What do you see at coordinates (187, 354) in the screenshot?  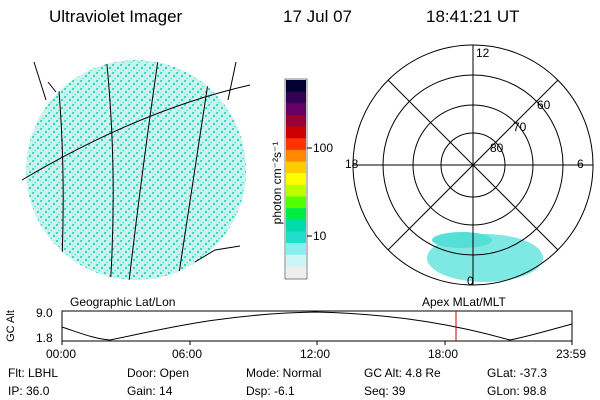 I see `time-tick-0600: 06:00` at bounding box center [187, 354].